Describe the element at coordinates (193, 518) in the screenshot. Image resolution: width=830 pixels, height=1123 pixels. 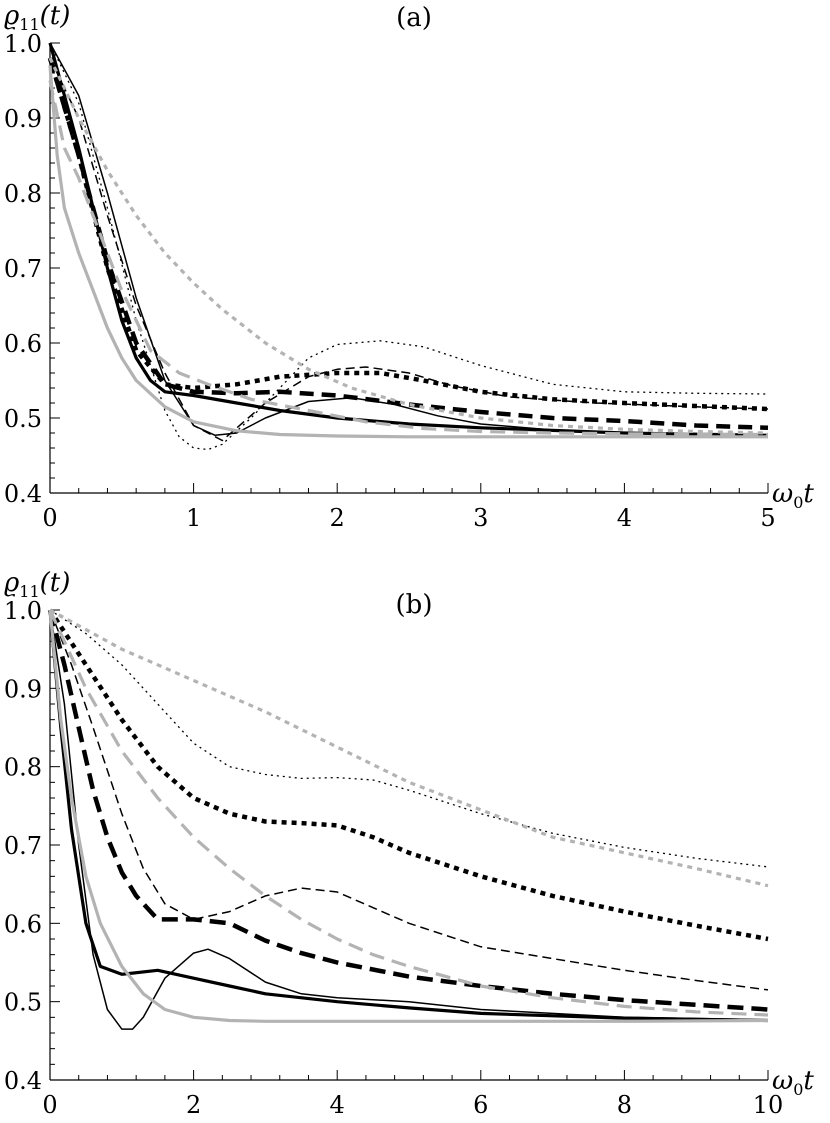
I see `x-tick-label: 1` at that location.